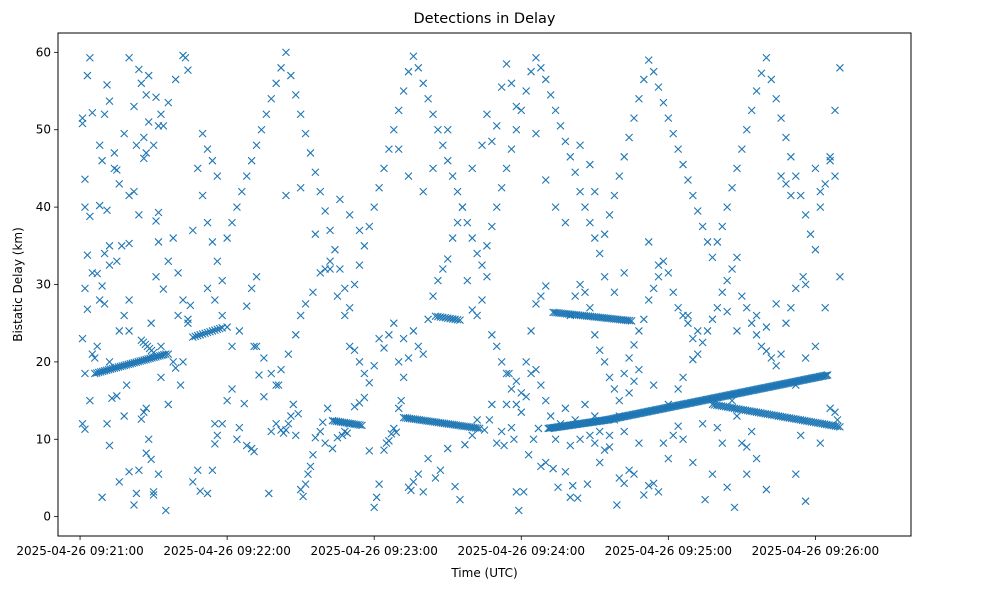 This screenshot has height=590, width=989. I want to click on y-tick-label: 60, so click(43, 52).